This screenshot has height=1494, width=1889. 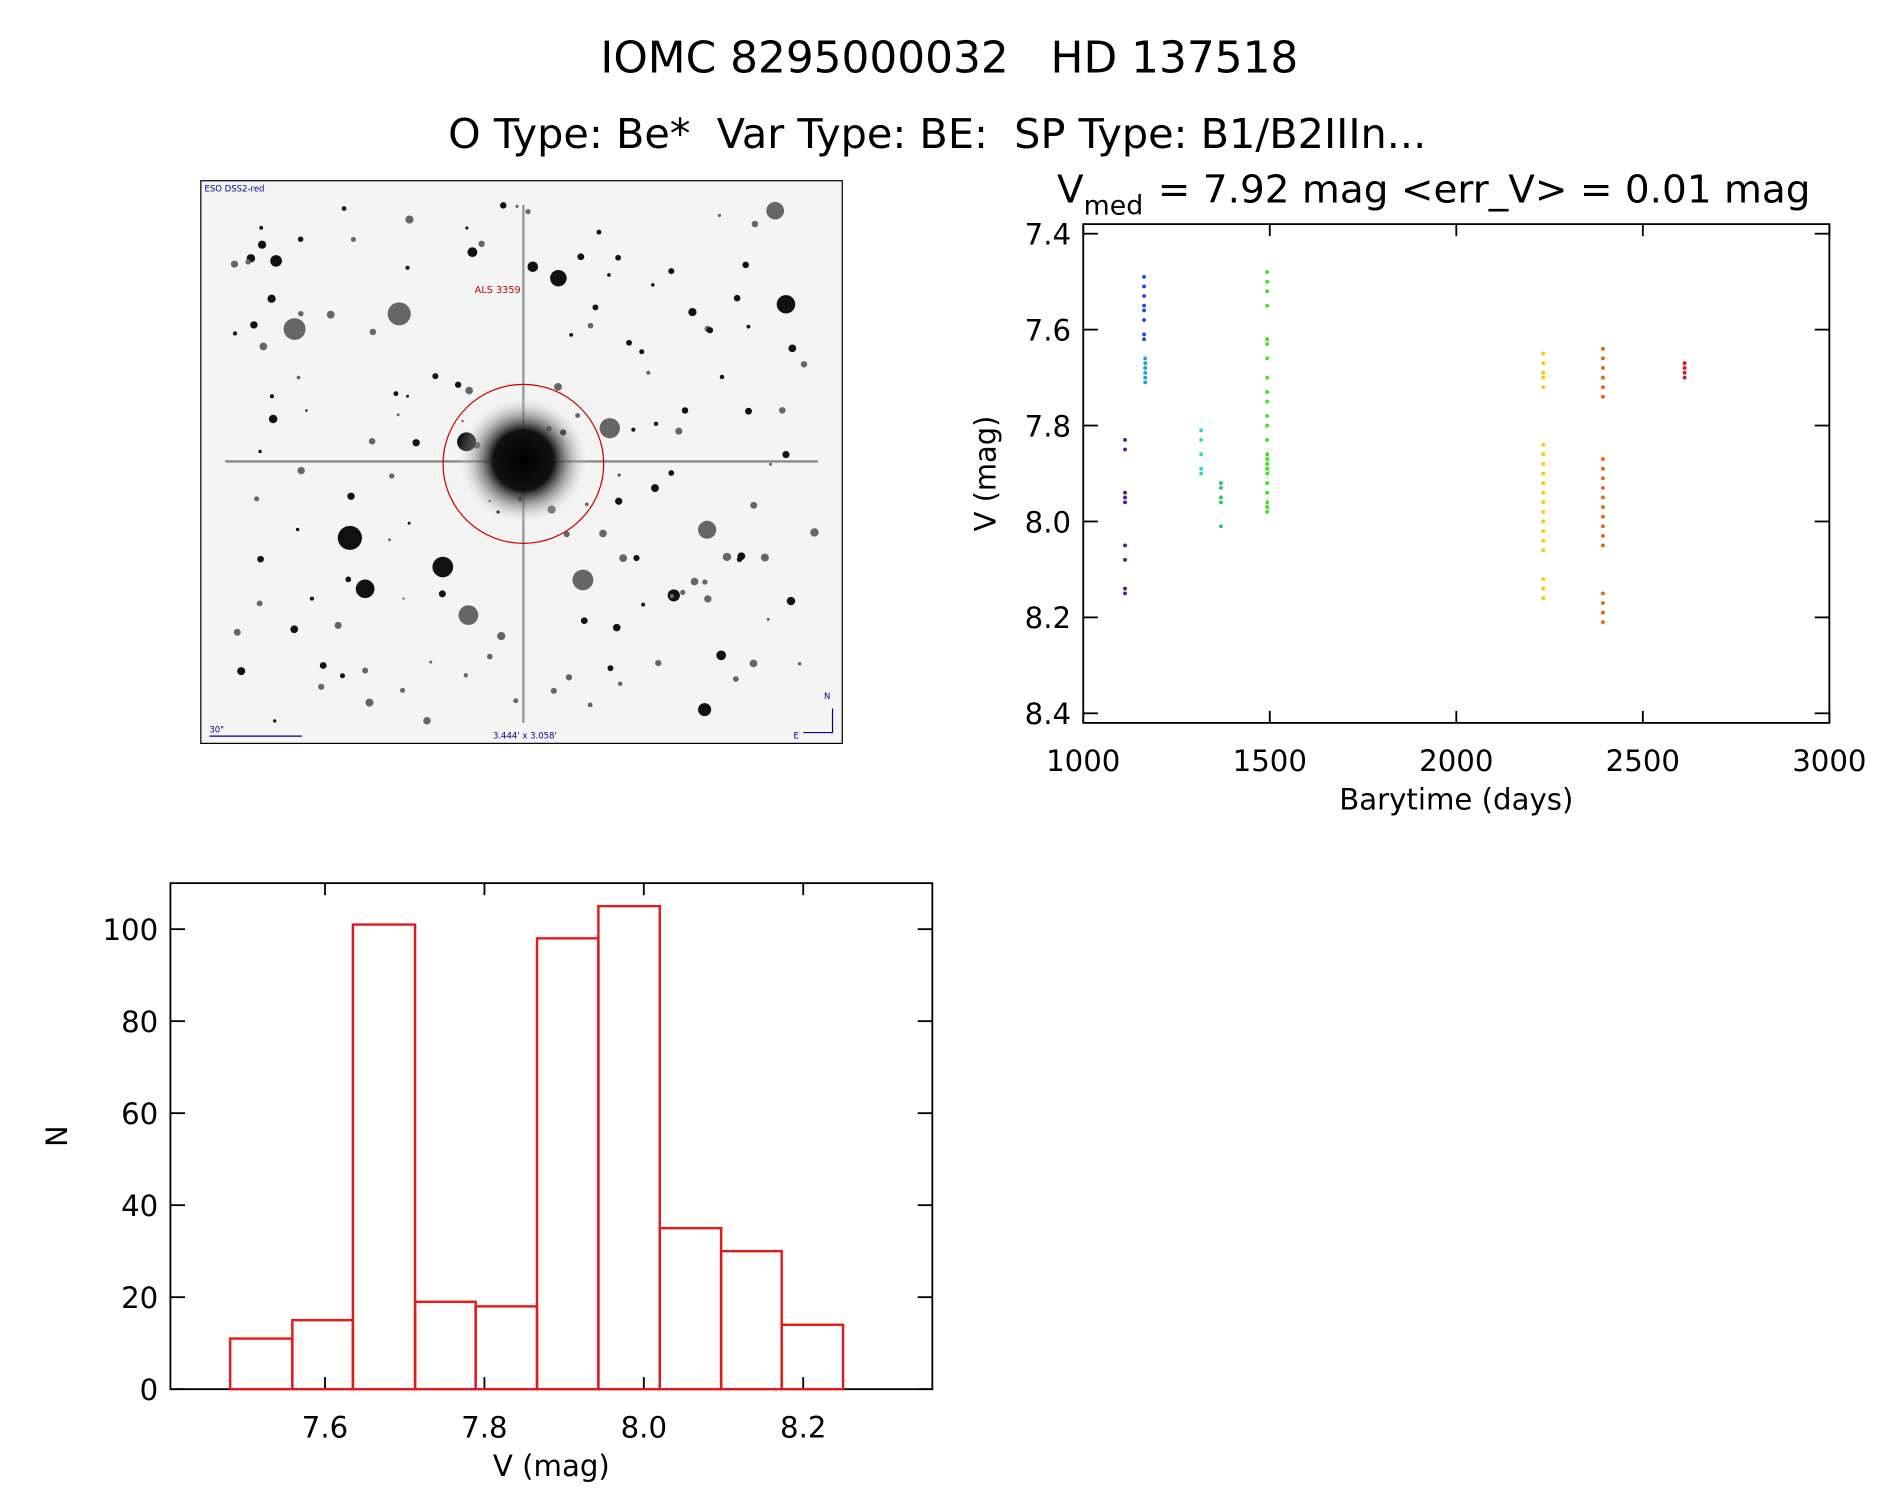 What do you see at coordinates (1048, 618) in the screenshot?
I see `y-tick-label: 8.2` at bounding box center [1048, 618].